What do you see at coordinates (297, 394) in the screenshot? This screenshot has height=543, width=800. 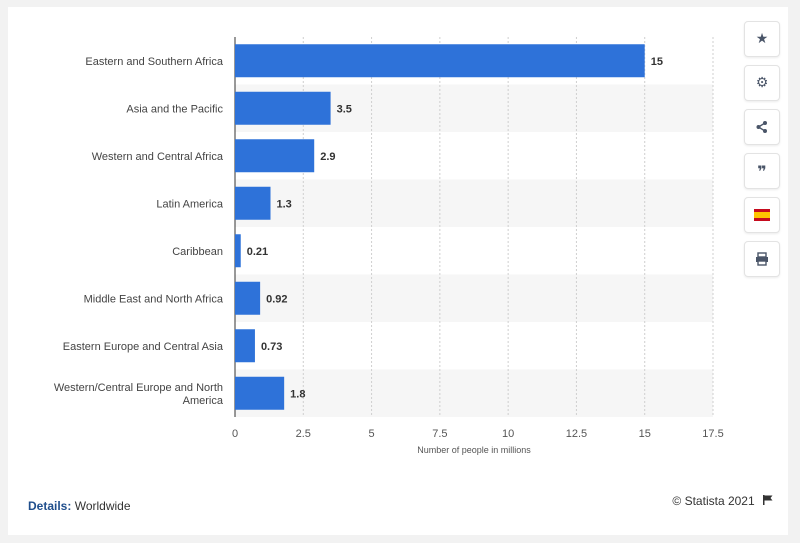 I see `value-label: 1.8` at bounding box center [297, 394].